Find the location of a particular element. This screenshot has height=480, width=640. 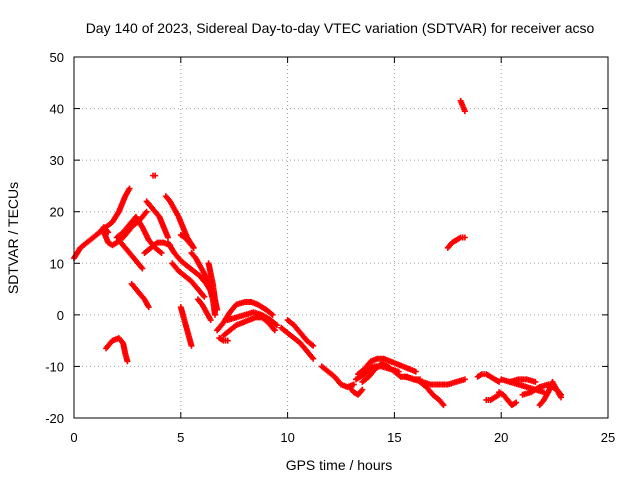

x-axis-label: GPS time / hours is located at coordinates (339, 465).